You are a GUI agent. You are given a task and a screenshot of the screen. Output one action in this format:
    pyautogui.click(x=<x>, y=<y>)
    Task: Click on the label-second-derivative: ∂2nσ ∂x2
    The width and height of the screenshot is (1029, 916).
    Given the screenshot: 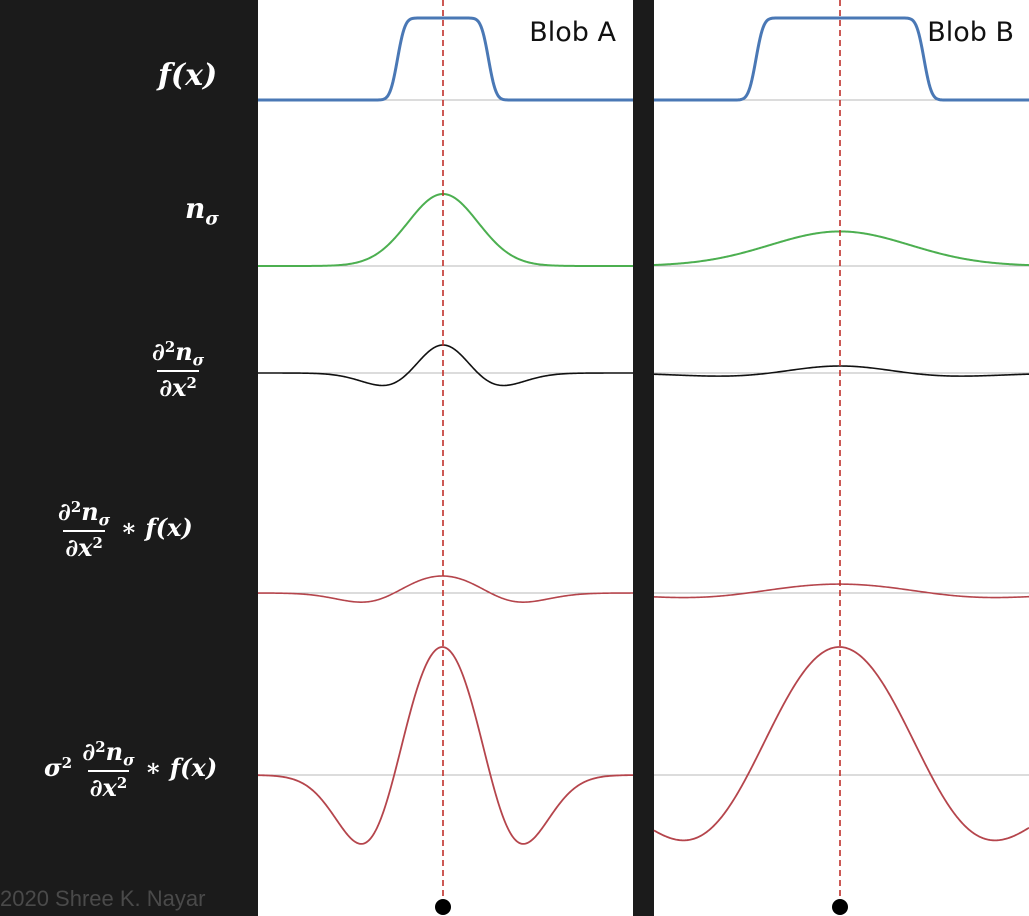 What is the action you would take?
    pyautogui.click(x=178, y=370)
    